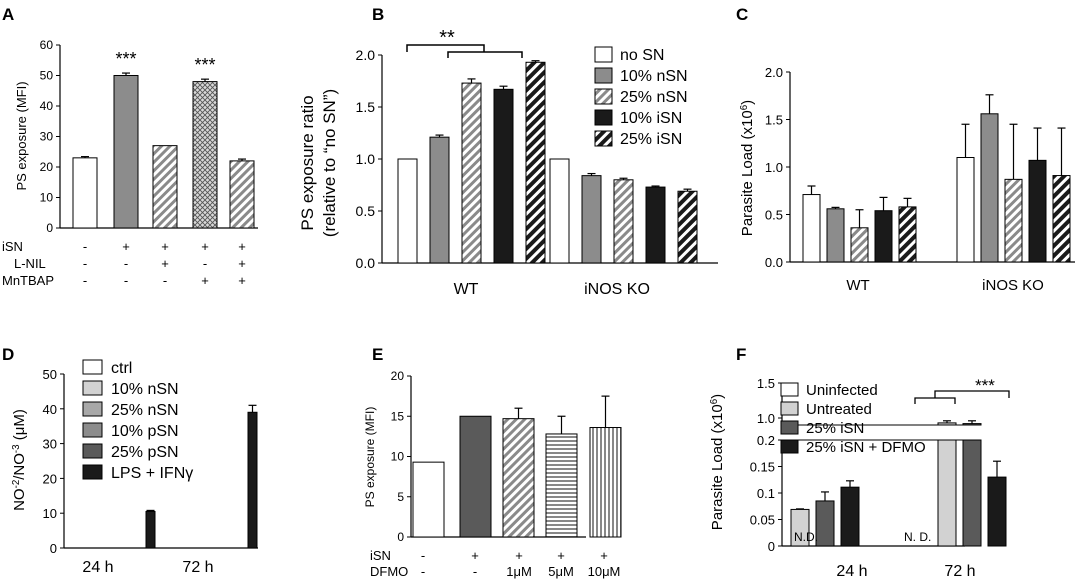 Image resolution: width=1084 pixels, height=584 pixels. I want to click on panel-label-c: C, so click(742, 14).